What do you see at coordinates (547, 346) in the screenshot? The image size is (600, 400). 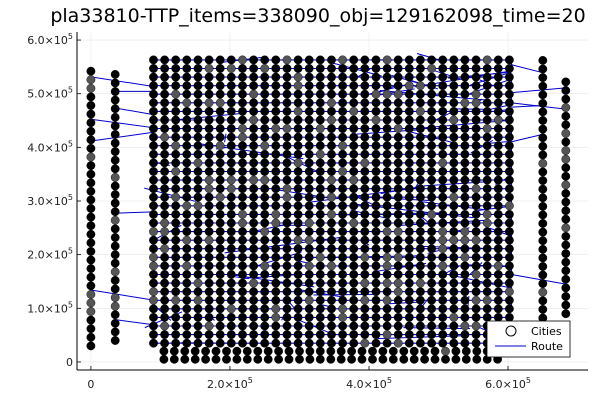 I see `legend-route-label: Route` at bounding box center [547, 346].